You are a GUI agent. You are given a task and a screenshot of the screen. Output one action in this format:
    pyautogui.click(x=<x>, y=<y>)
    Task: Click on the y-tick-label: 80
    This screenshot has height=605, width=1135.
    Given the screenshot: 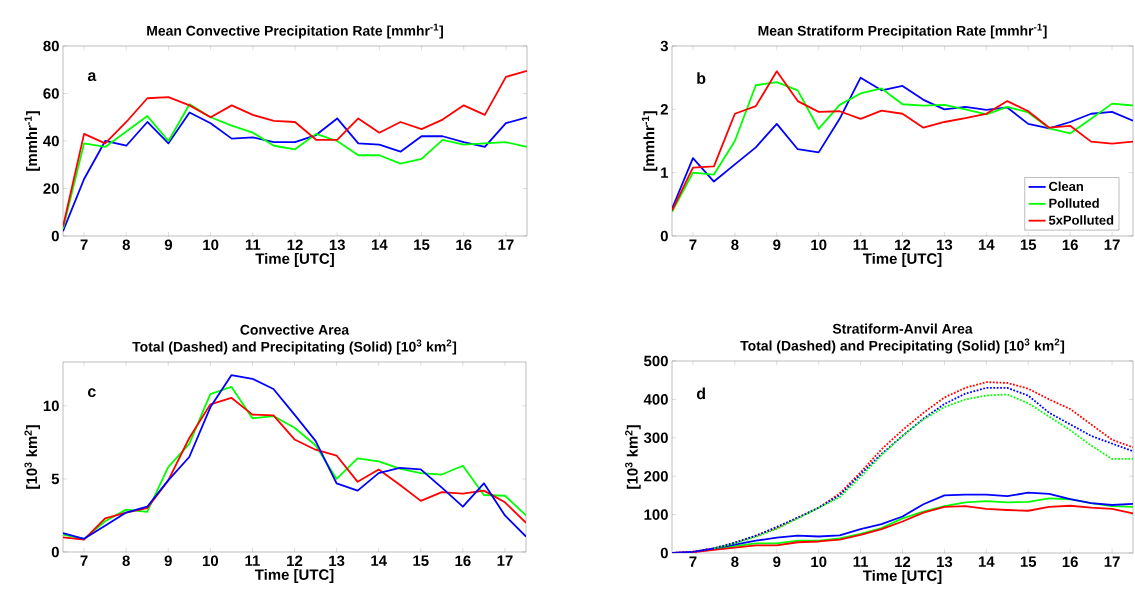 What is the action you would take?
    pyautogui.click(x=51, y=46)
    